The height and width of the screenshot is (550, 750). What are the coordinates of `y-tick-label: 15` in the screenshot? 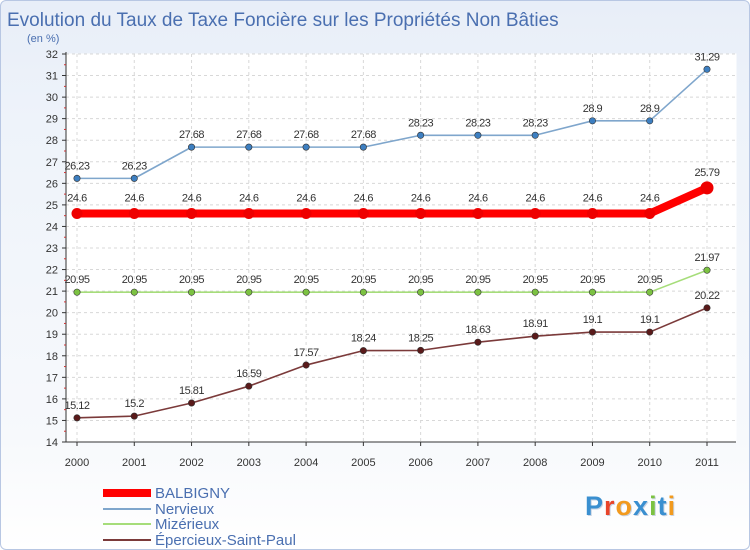 It's located at (52, 421).